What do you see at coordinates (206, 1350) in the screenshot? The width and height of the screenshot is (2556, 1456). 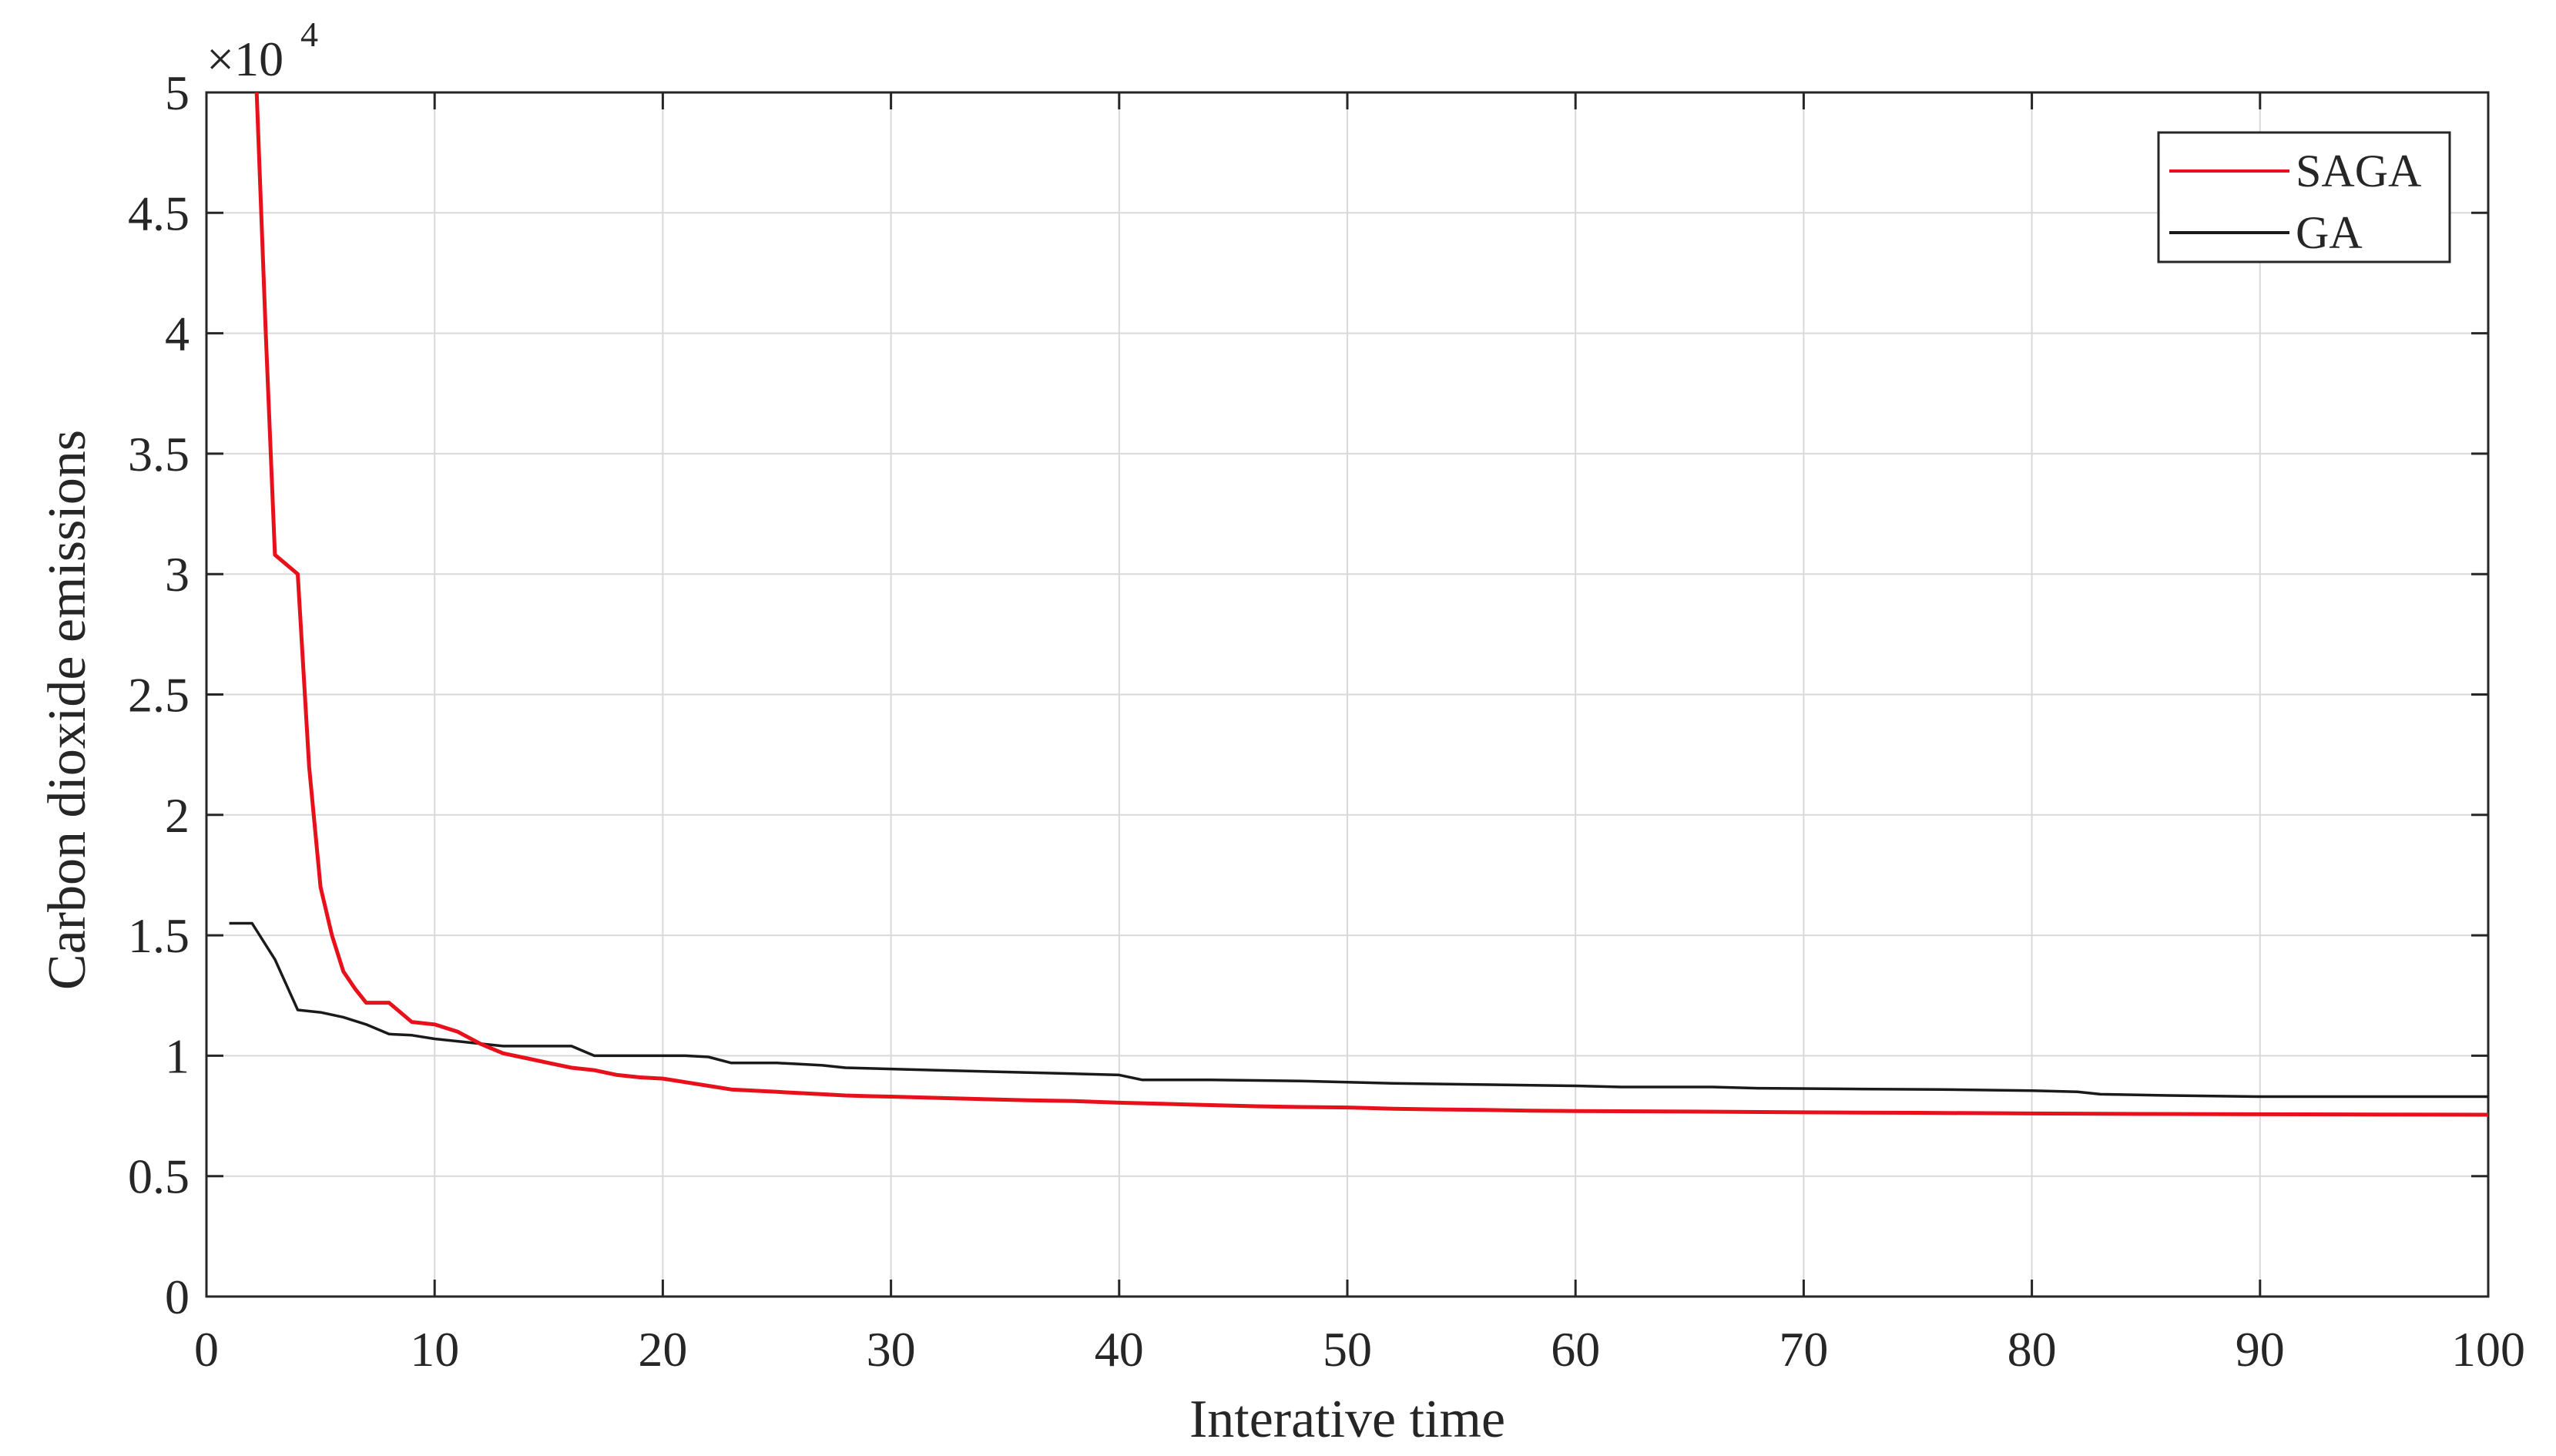 I see `x-tick-label: 0` at bounding box center [206, 1350].